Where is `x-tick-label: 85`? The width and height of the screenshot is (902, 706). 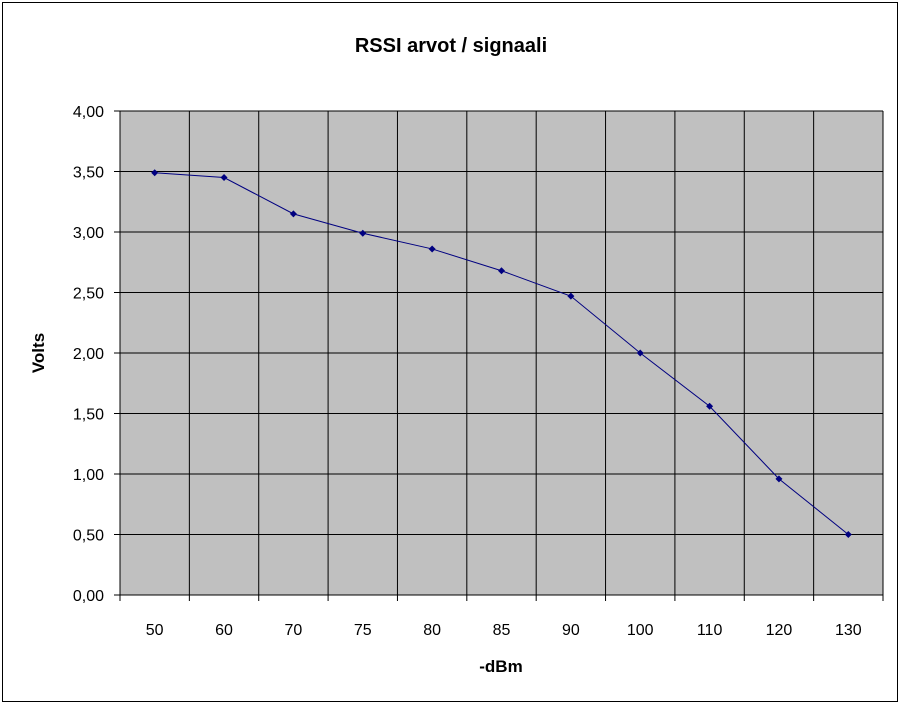
x-tick-label: 85 is located at coordinates (502, 630).